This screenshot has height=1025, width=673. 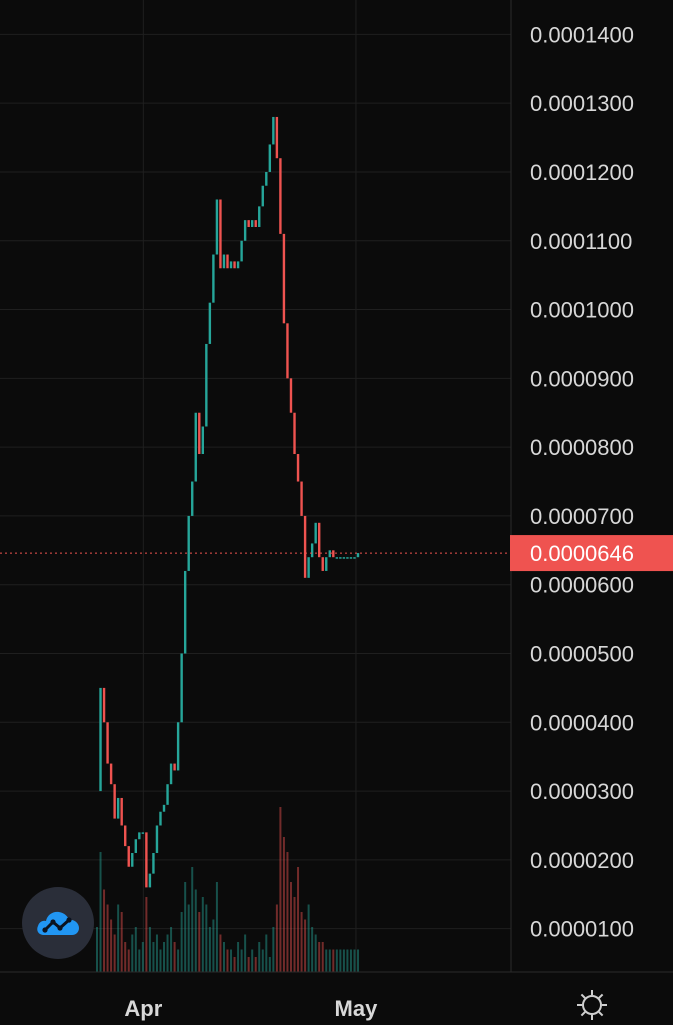 I want to click on chart-settings-button, so click(x=592, y=1005).